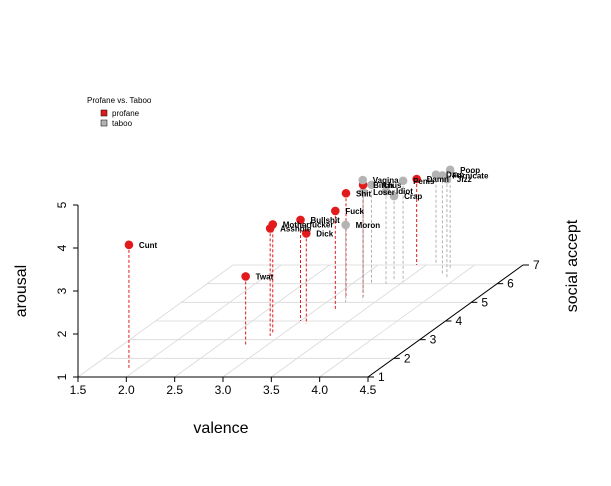 This screenshot has width=611, height=486. Describe the element at coordinates (119, 100) in the screenshot. I see `legend-title: Profane vs. Taboo` at that location.